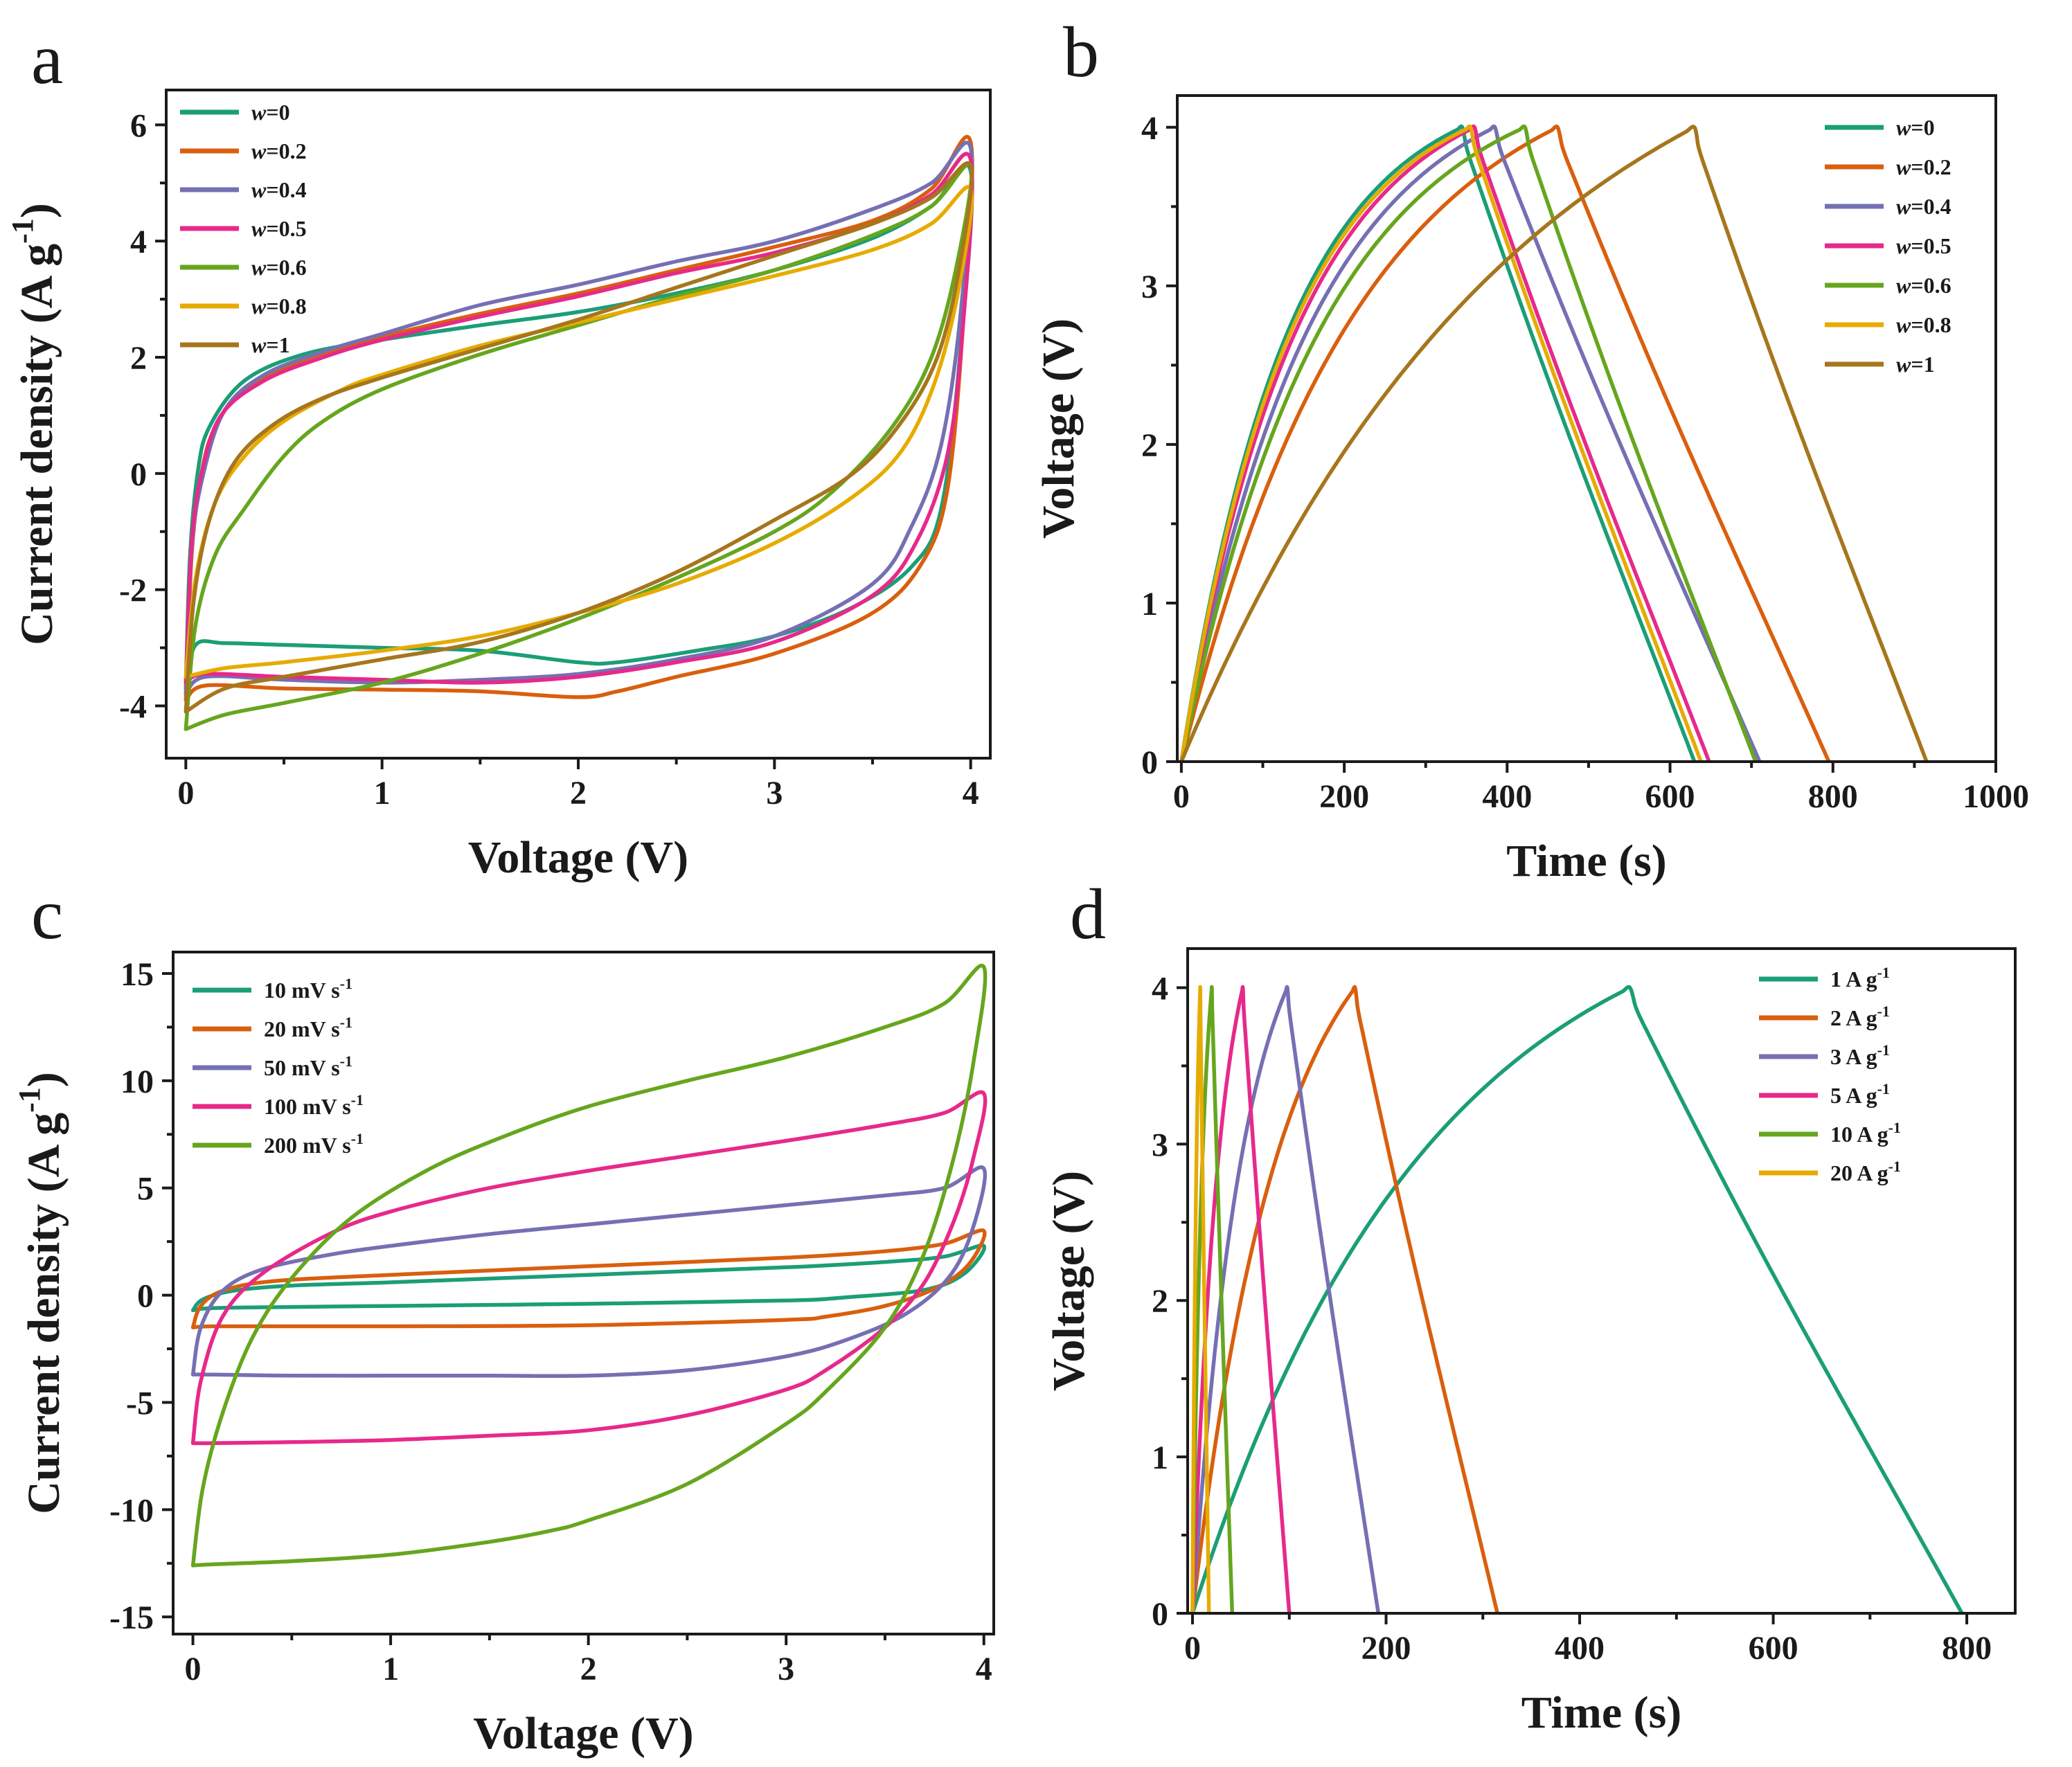 Image resolution: width=2072 pixels, height=1767 pixels. Describe the element at coordinates (1924, 206) in the screenshot. I see `legend-label: w=0.4` at that location.